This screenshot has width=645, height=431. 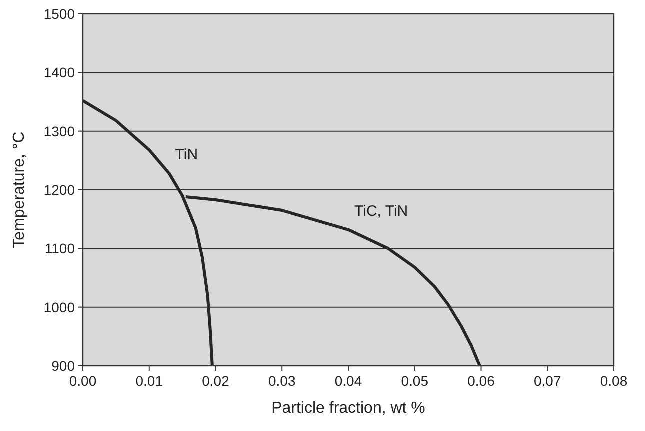 What do you see at coordinates (216, 381) in the screenshot?
I see `x-tick-label: 0.02` at bounding box center [216, 381].